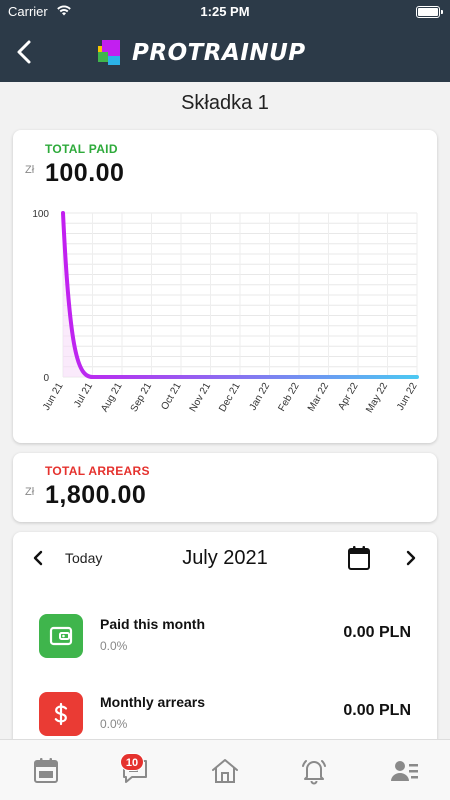 Image resolution: width=450 pixels, height=800 pixels. What do you see at coordinates (289, 397) in the screenshot?
I see `x-tick-label: Feb 22` at bounding box center [289, 397].